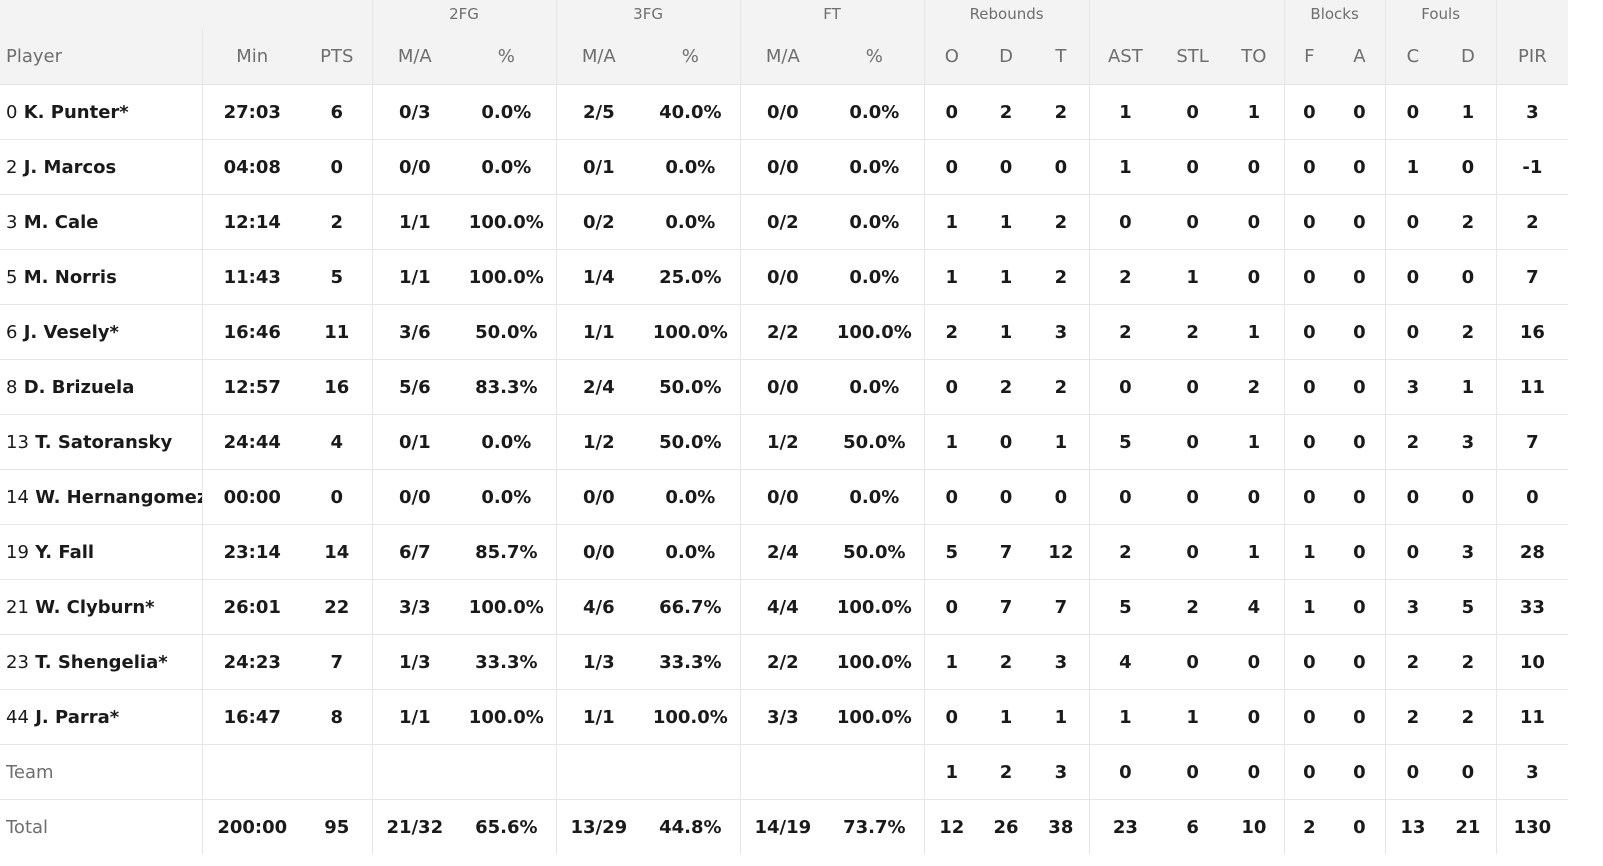 The width and height of the screenshot is (1603, 866). What do you see at coordinates (77, 717) in the screenshot?
I see `player-name-link: J. Parra*` at bounding box center [77, 717].